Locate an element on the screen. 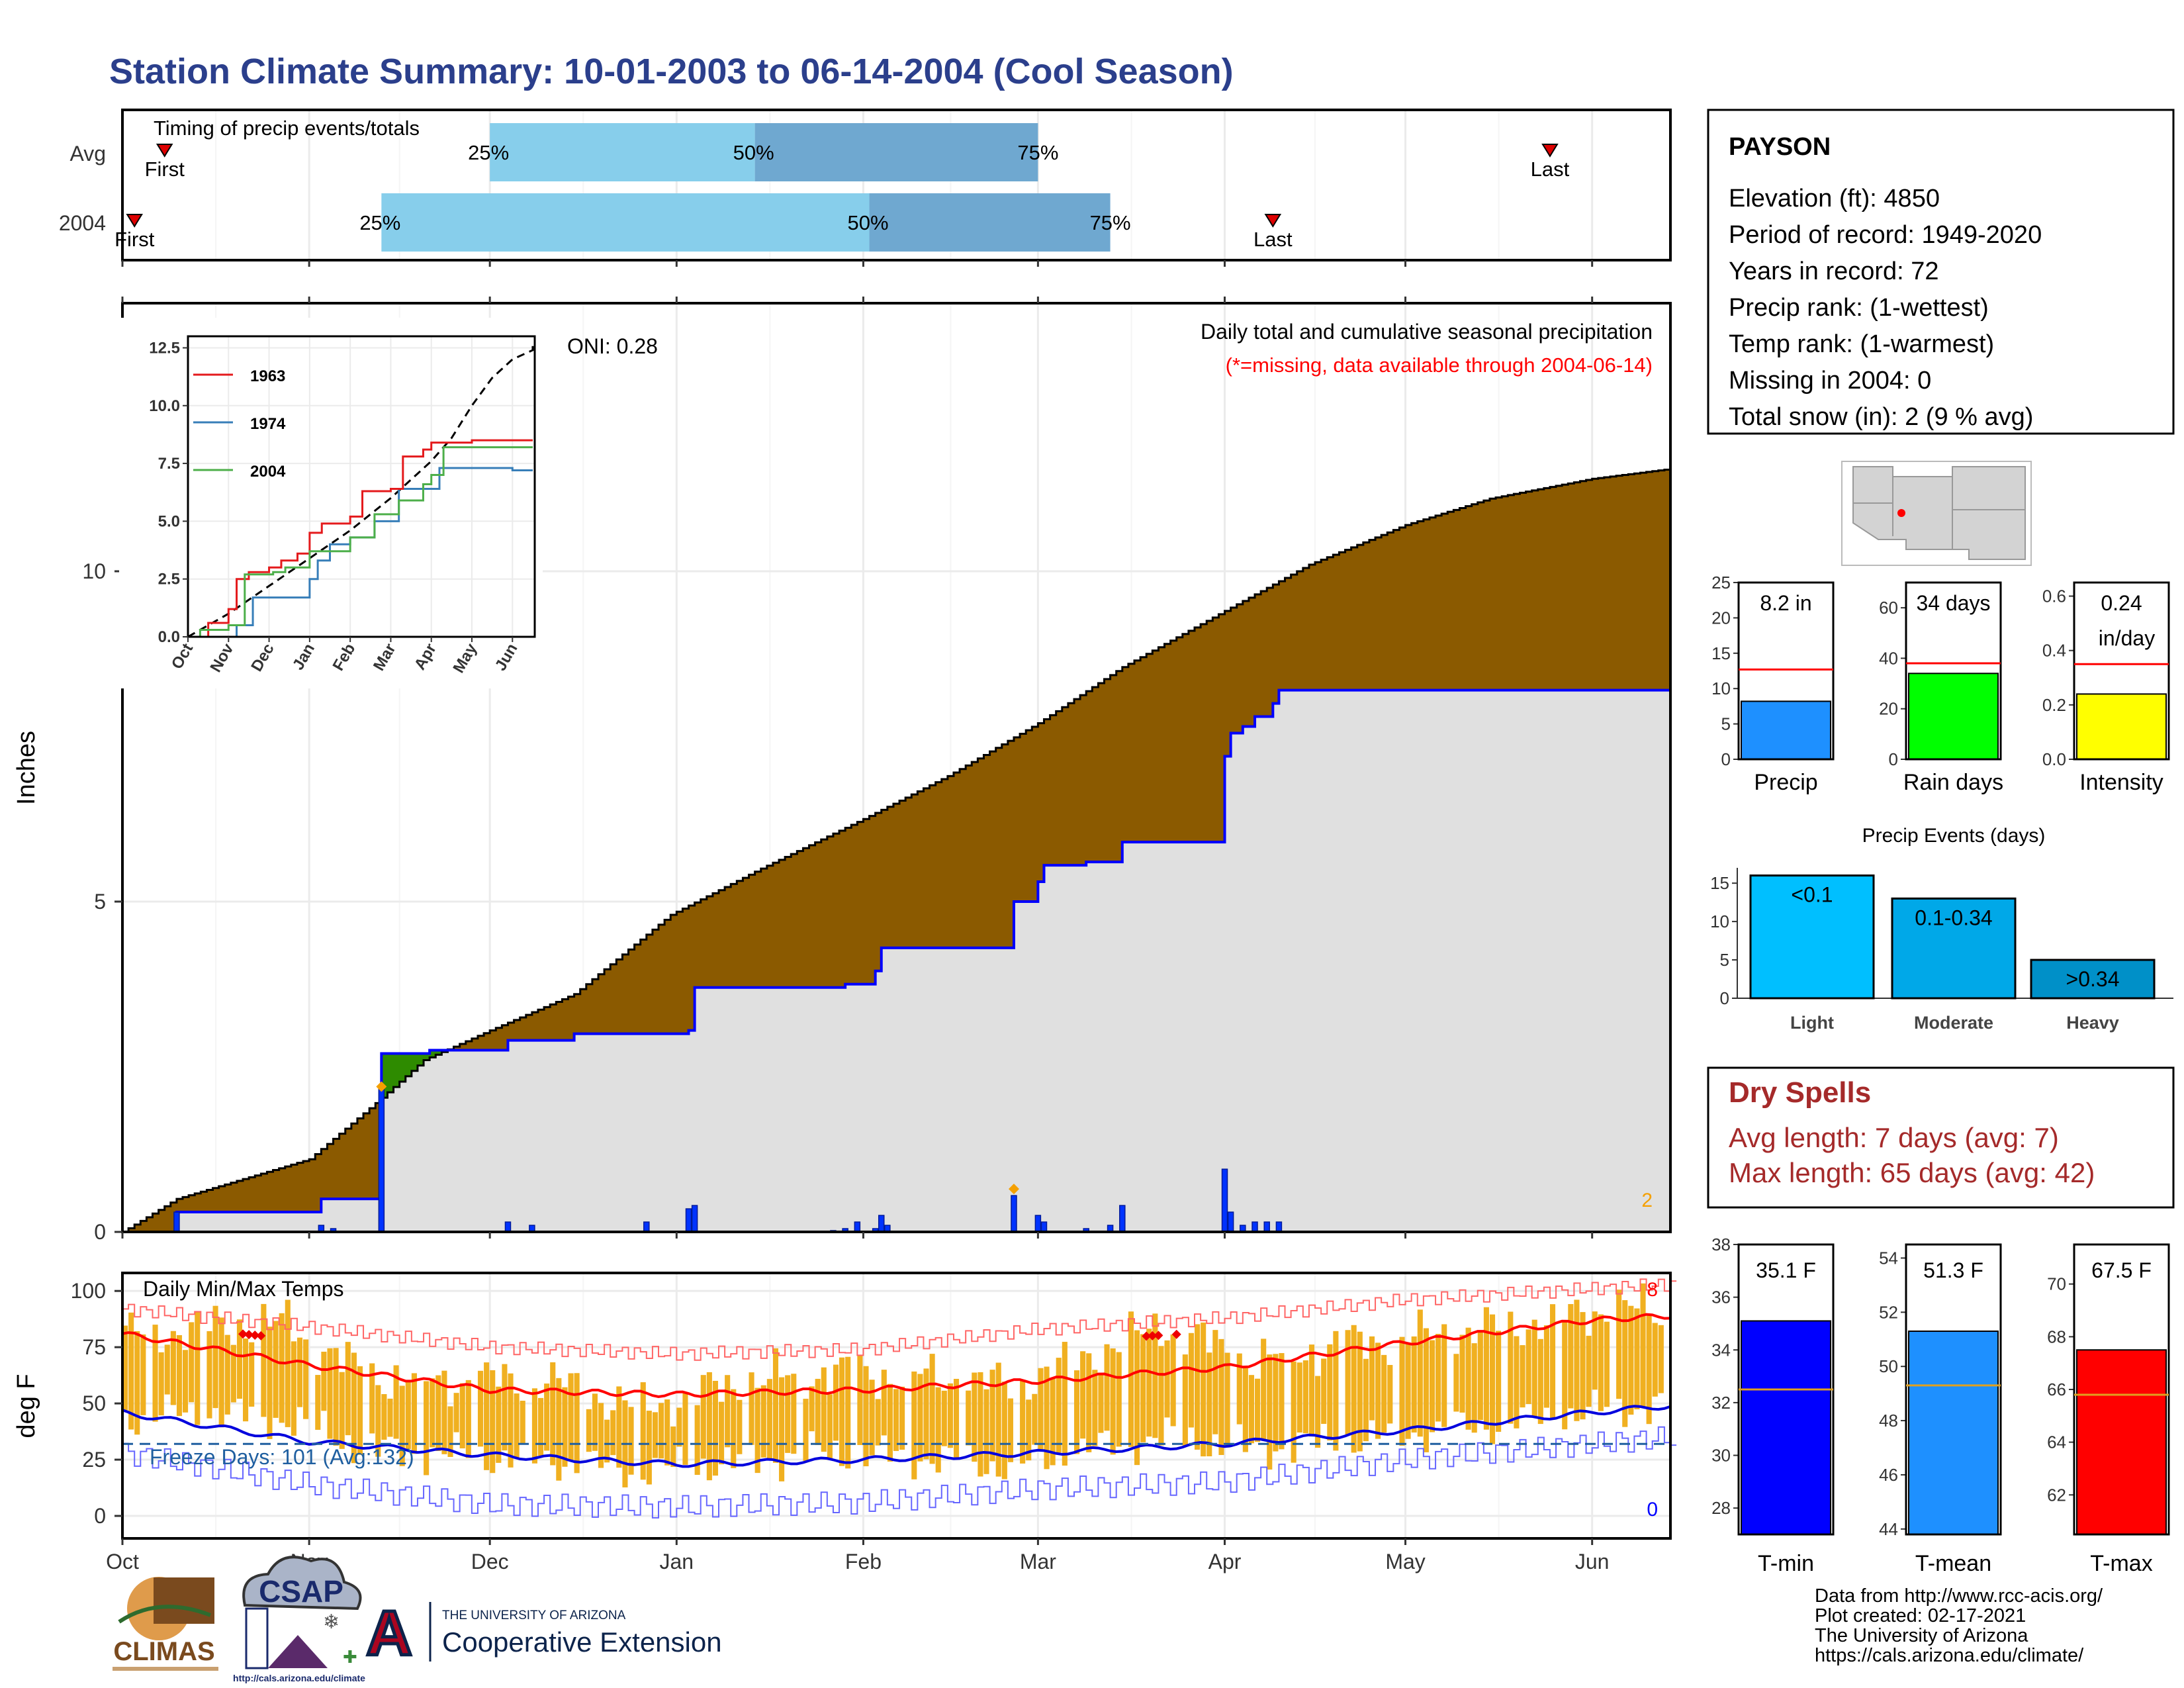 Image resolution: width=2184 pixels, height=1688 pixels. csap-logo-mountain is located at coordinates (298, 1651).